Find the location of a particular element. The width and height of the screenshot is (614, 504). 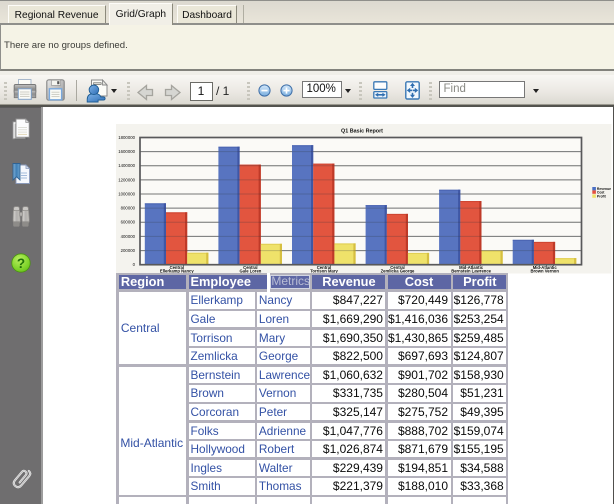

svg-text: 1600000 is located at coordinates (126, 151).